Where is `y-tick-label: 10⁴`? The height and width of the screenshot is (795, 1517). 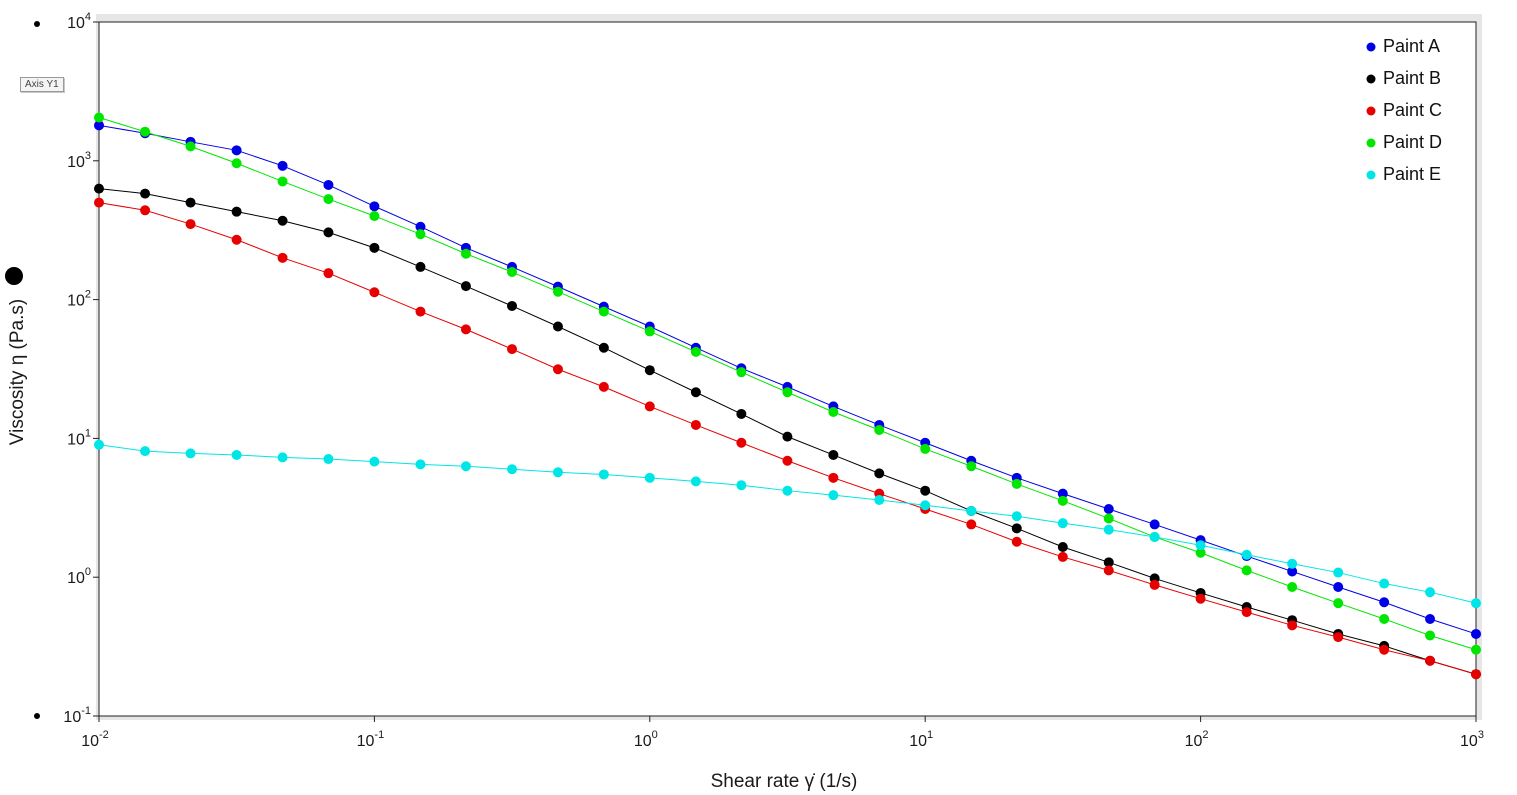
y-tick-label: 10⁴ is located at coordinates (79, 21).